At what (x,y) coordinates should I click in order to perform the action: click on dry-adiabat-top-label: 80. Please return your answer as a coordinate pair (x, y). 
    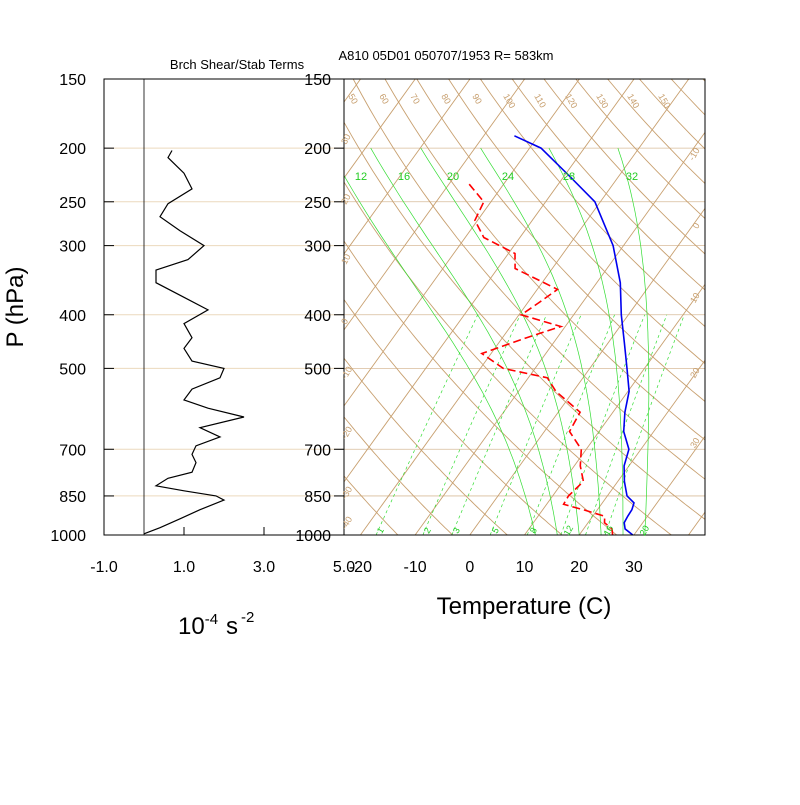
    Looking at the image, I should click on (446, 99).